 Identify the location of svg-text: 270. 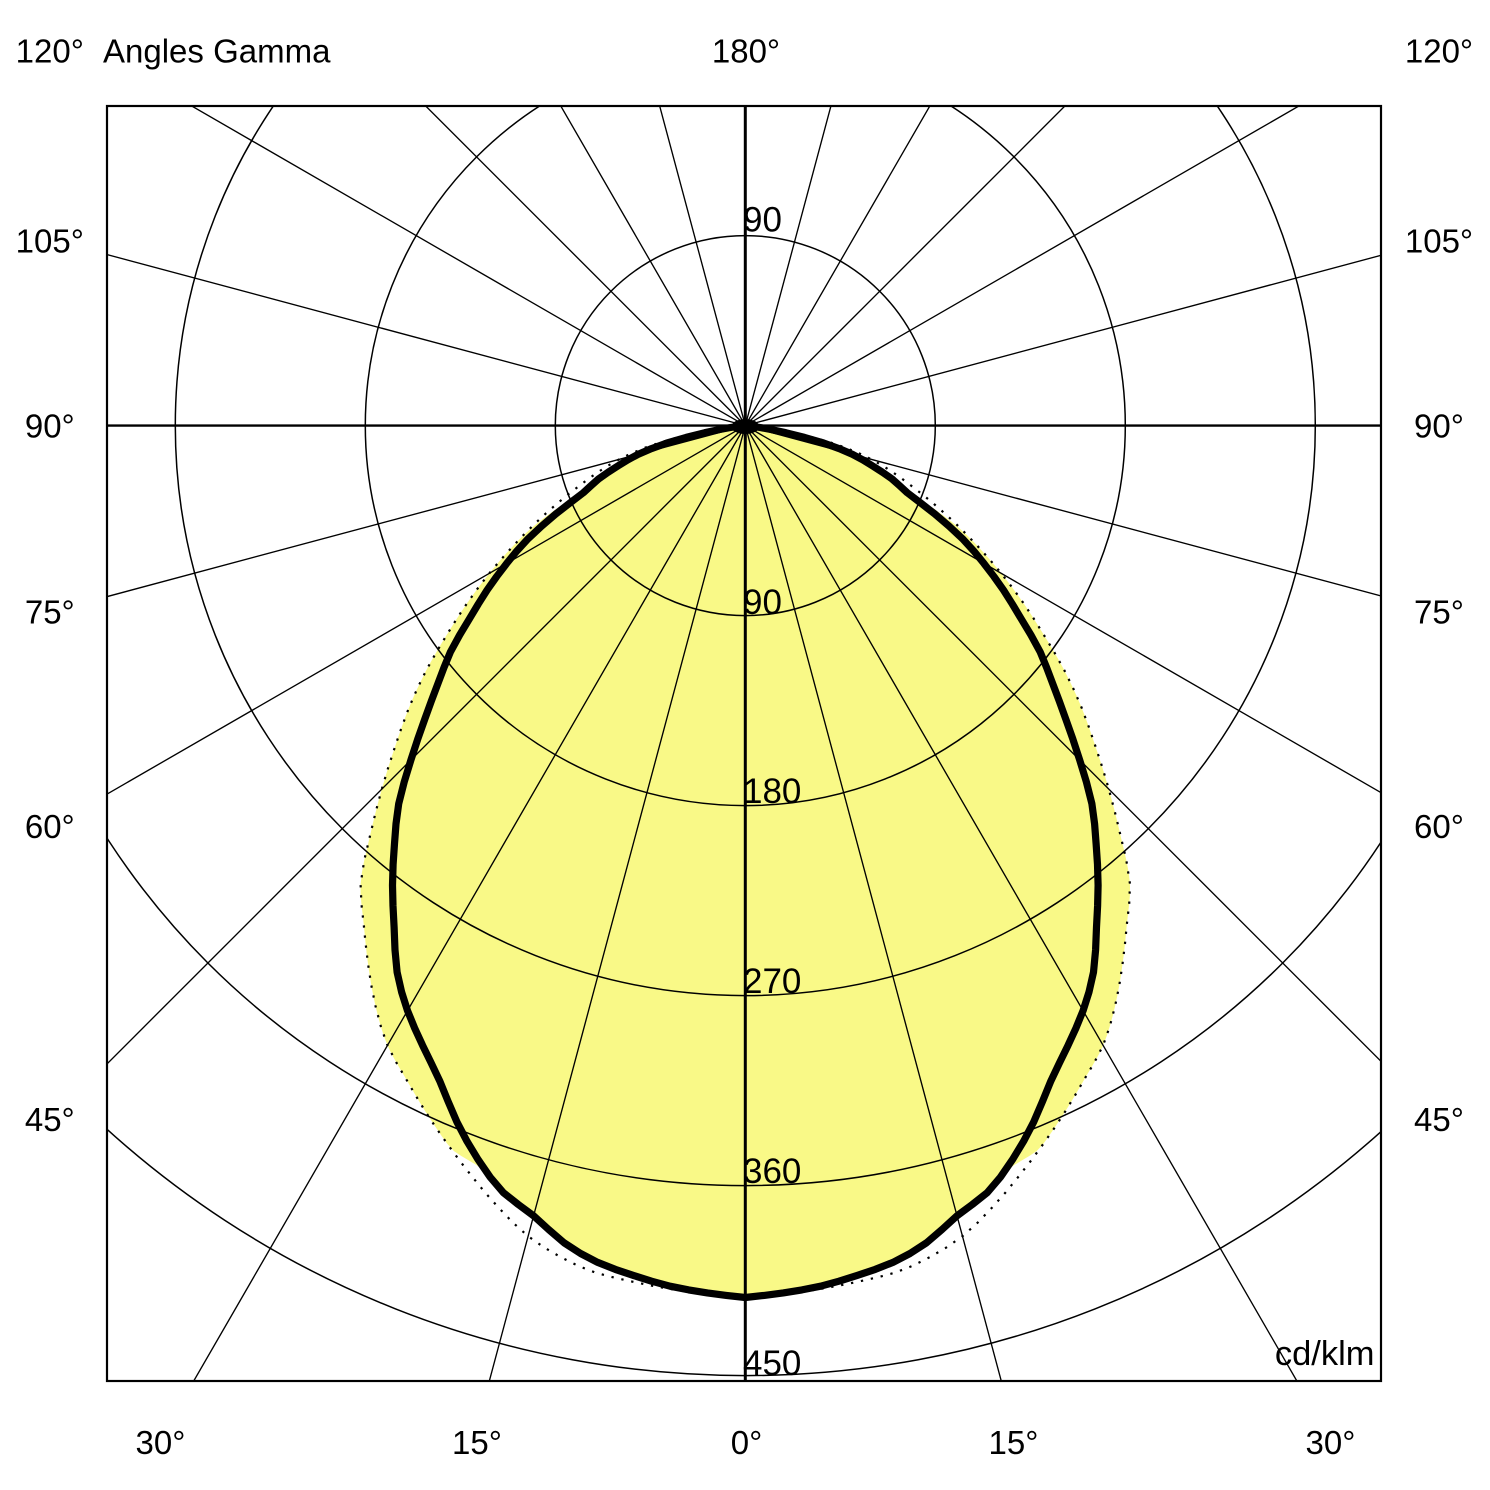
(772, 981).